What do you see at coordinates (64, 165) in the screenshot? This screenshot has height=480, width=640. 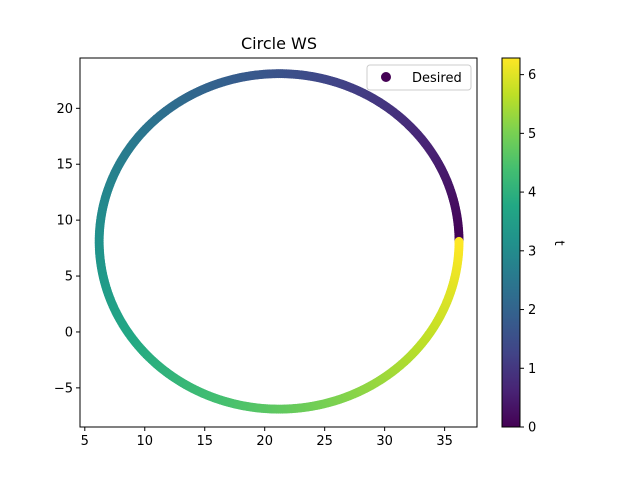 I see `y-tick-label: 15` at bounding box center [64, 165].